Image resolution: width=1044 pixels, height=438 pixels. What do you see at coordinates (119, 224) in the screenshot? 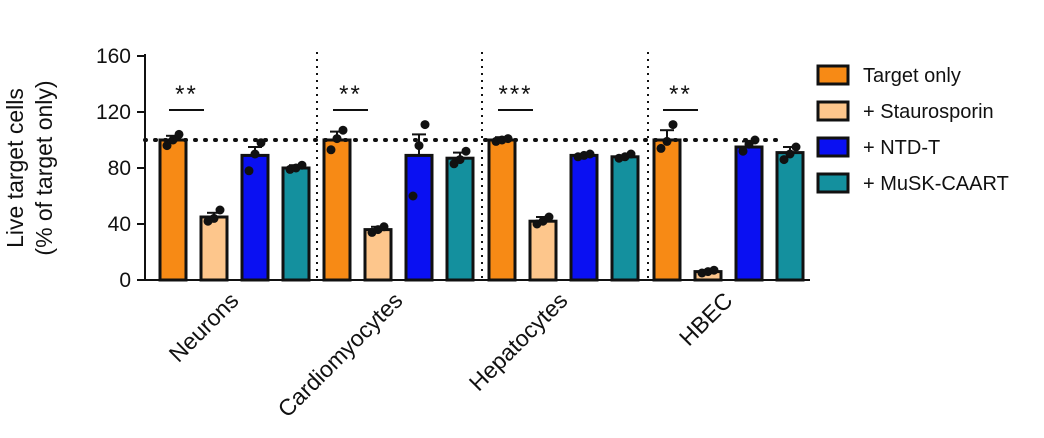
I see `y-tick-label: 40` at bounding box center [119, 224].